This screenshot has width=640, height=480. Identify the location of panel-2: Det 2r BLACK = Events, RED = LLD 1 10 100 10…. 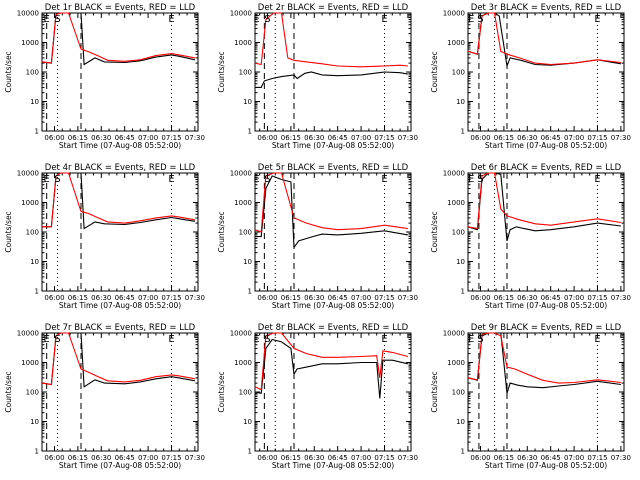
(317, 76).